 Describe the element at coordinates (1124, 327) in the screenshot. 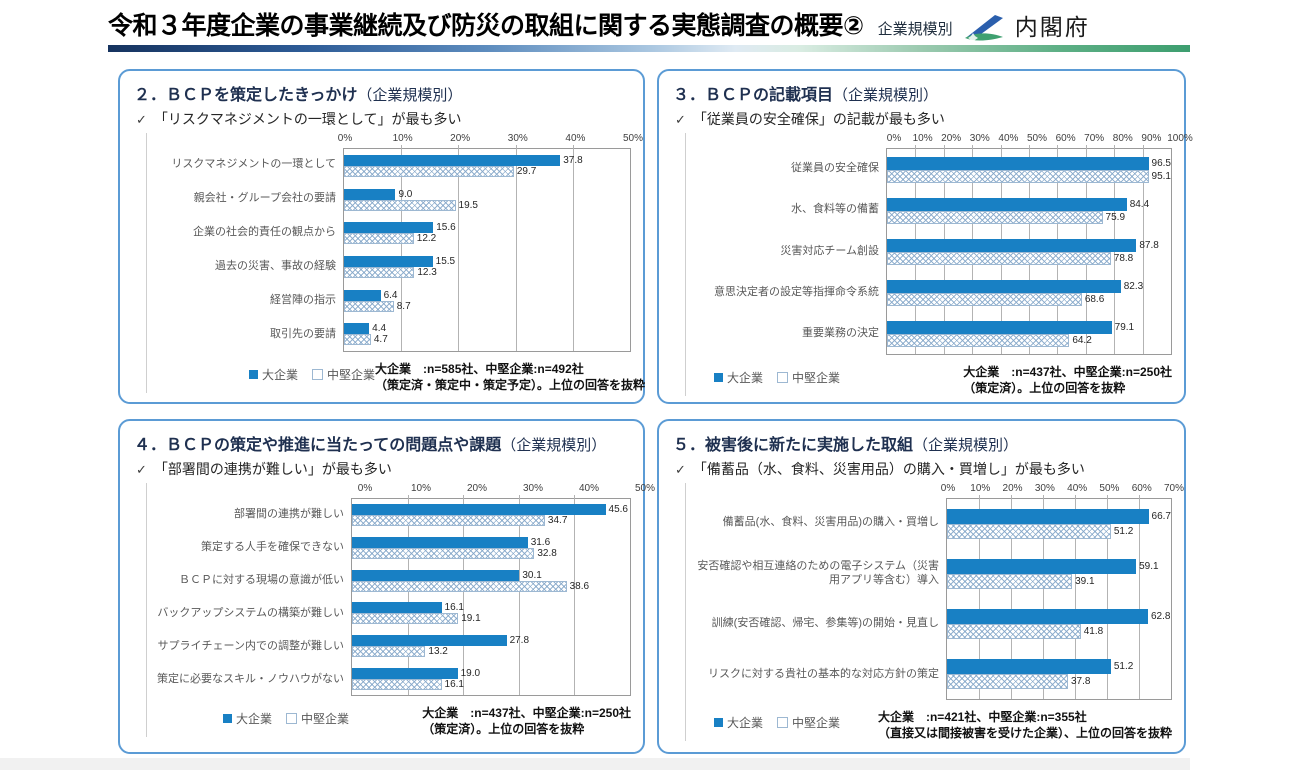

I see `bar-value-label: 79.1` at that location.